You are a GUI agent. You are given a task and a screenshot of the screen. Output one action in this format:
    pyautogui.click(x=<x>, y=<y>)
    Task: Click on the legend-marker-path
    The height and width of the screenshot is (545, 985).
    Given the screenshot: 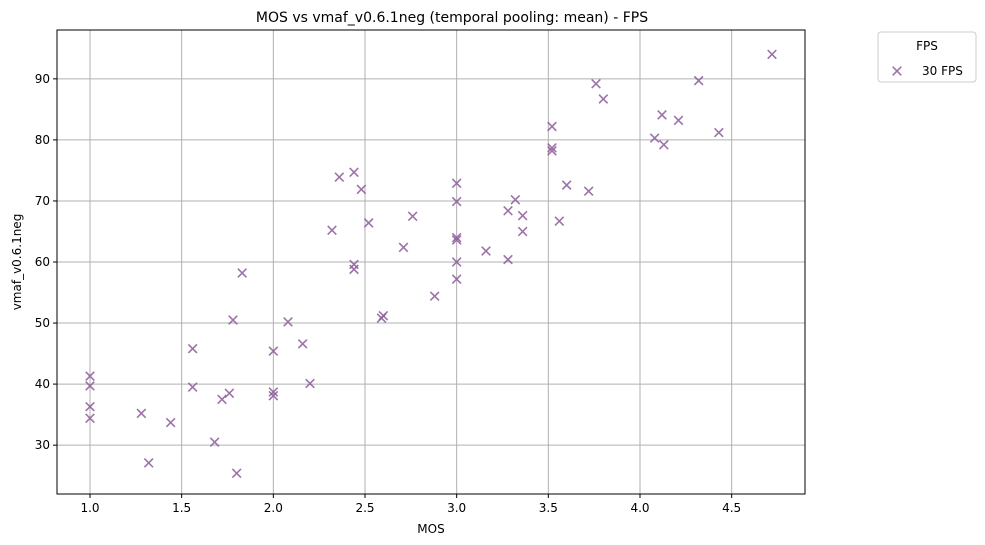 What is the action you would take?
    pyautogui.click(x=897, y=71)
    